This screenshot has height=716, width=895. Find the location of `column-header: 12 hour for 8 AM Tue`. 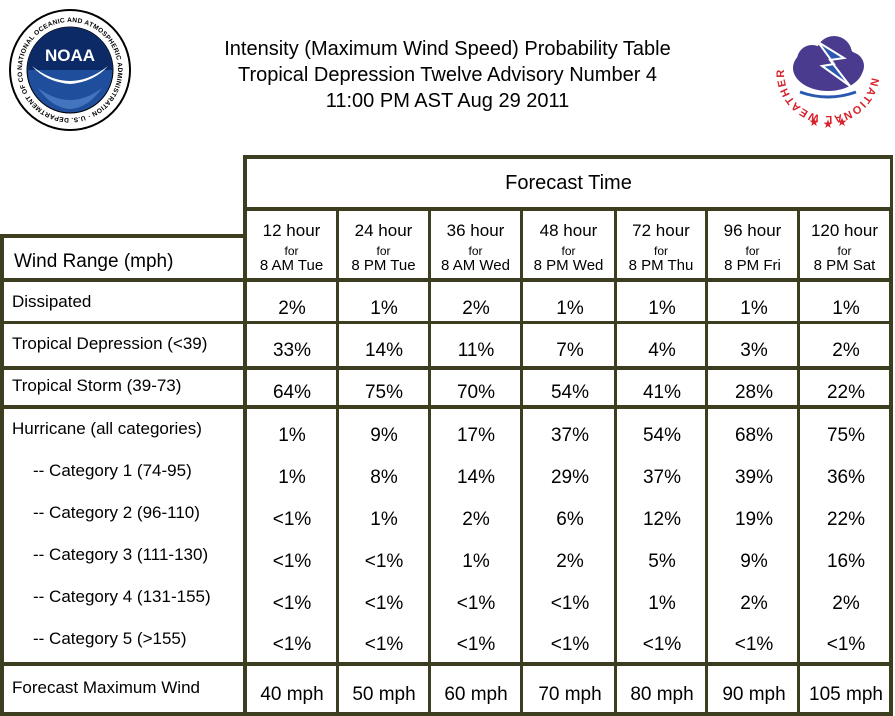

column-header: 12 hour for 8 AM Tue is located at coordinates (291, 244).